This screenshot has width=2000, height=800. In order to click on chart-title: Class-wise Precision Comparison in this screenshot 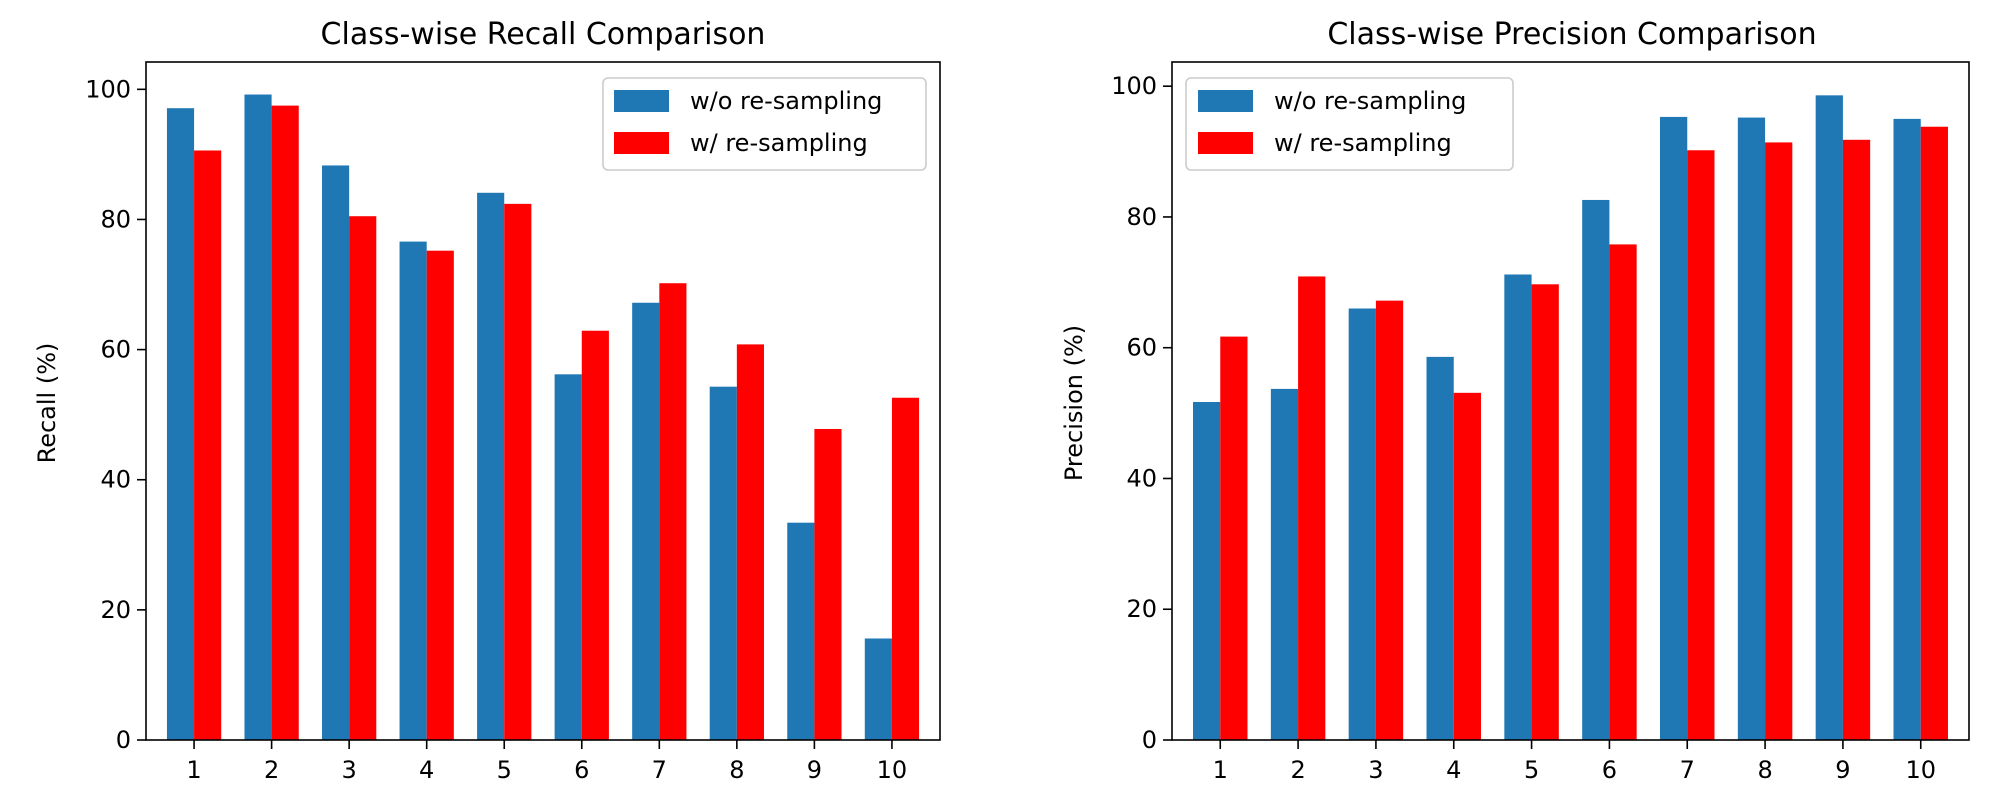, I will do `click(1571, 34)`.